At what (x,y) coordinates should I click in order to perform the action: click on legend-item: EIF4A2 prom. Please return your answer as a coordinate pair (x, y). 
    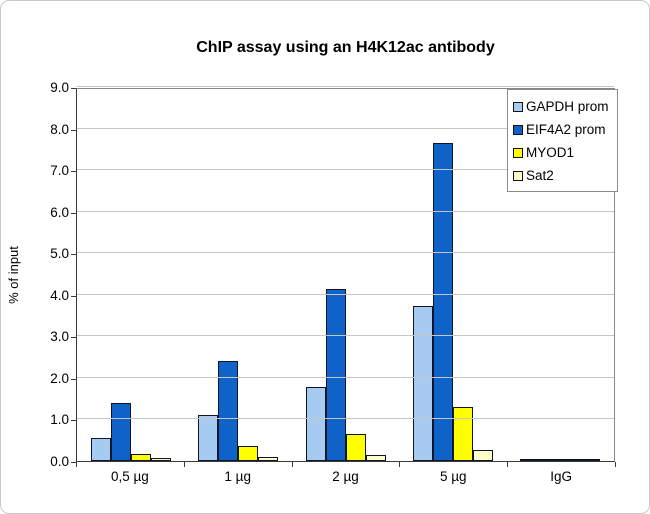
    Looking at the image, I should click on (565, 129).